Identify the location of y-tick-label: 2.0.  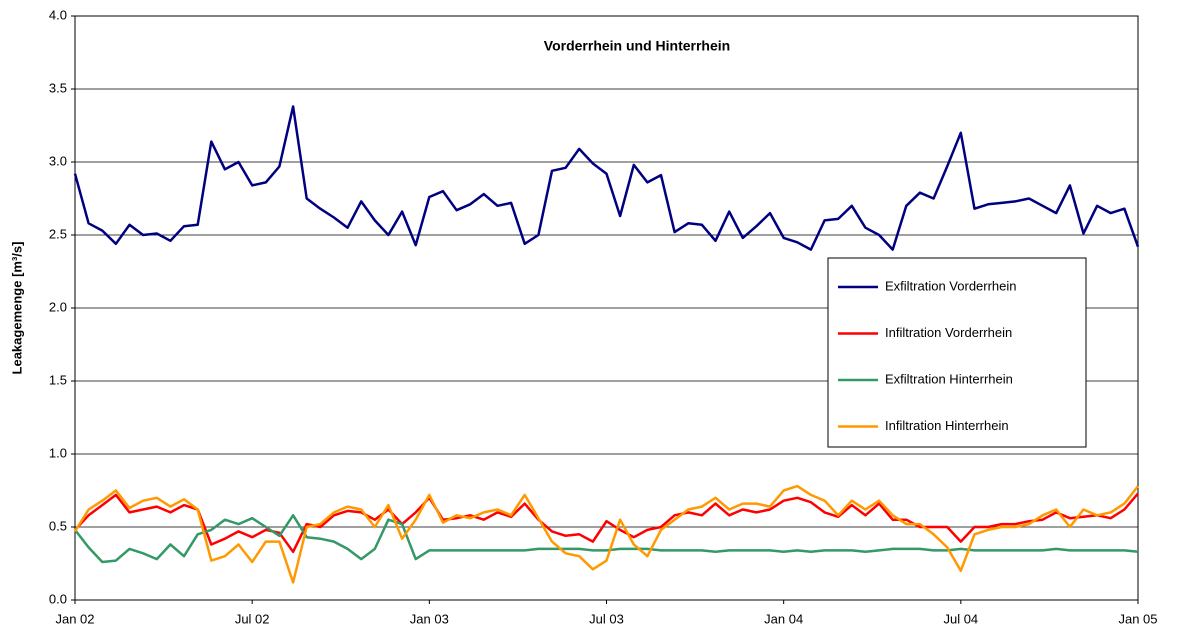
(58, 306).